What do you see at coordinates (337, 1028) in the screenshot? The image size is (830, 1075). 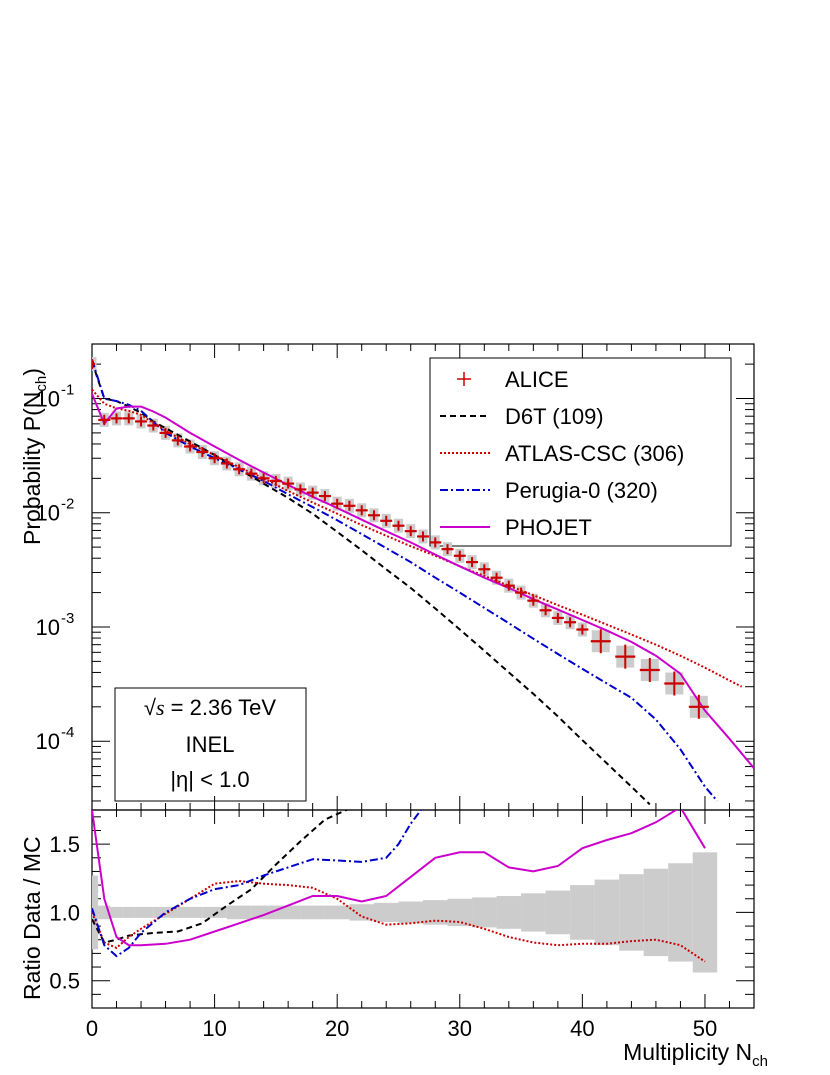 I see `x-tick-label: 20` at bounding box center [337, 1028].